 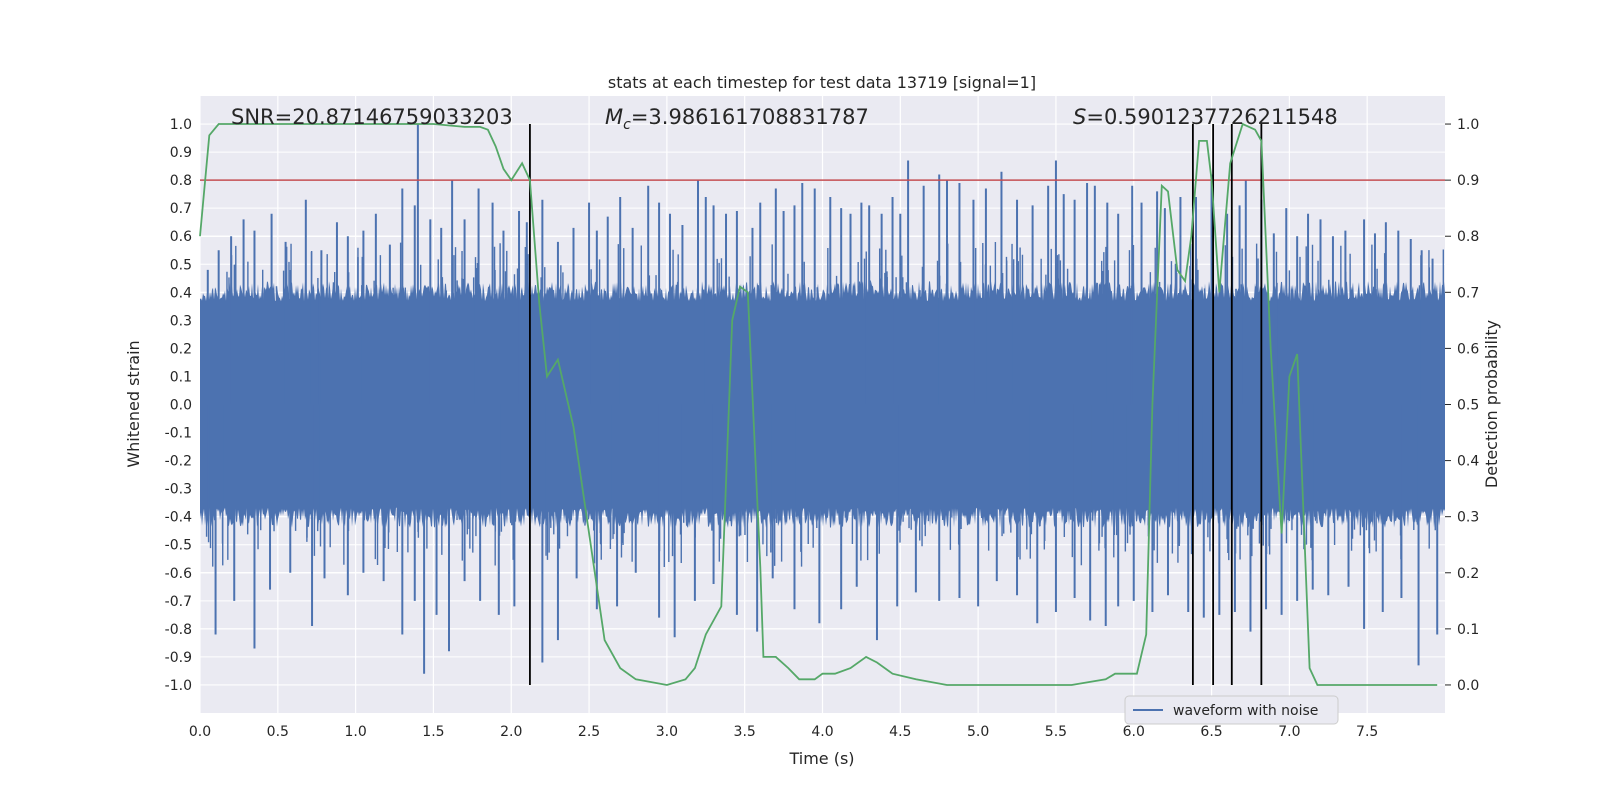 I want to click on y2-tick-label: 0.0, so click(x=1468, y=686).